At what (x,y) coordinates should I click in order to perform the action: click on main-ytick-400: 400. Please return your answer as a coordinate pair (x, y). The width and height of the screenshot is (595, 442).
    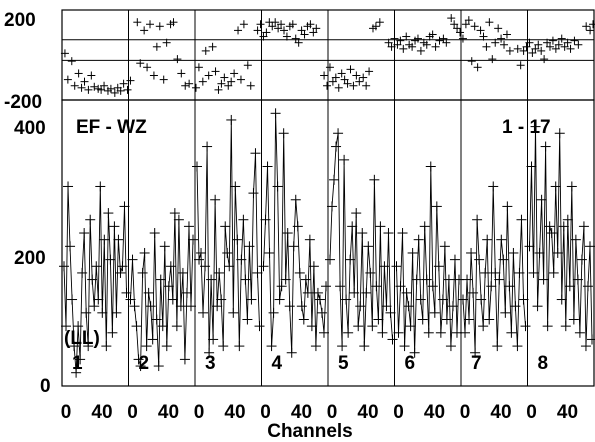
    Looking at the image, I should click on (30, 128).